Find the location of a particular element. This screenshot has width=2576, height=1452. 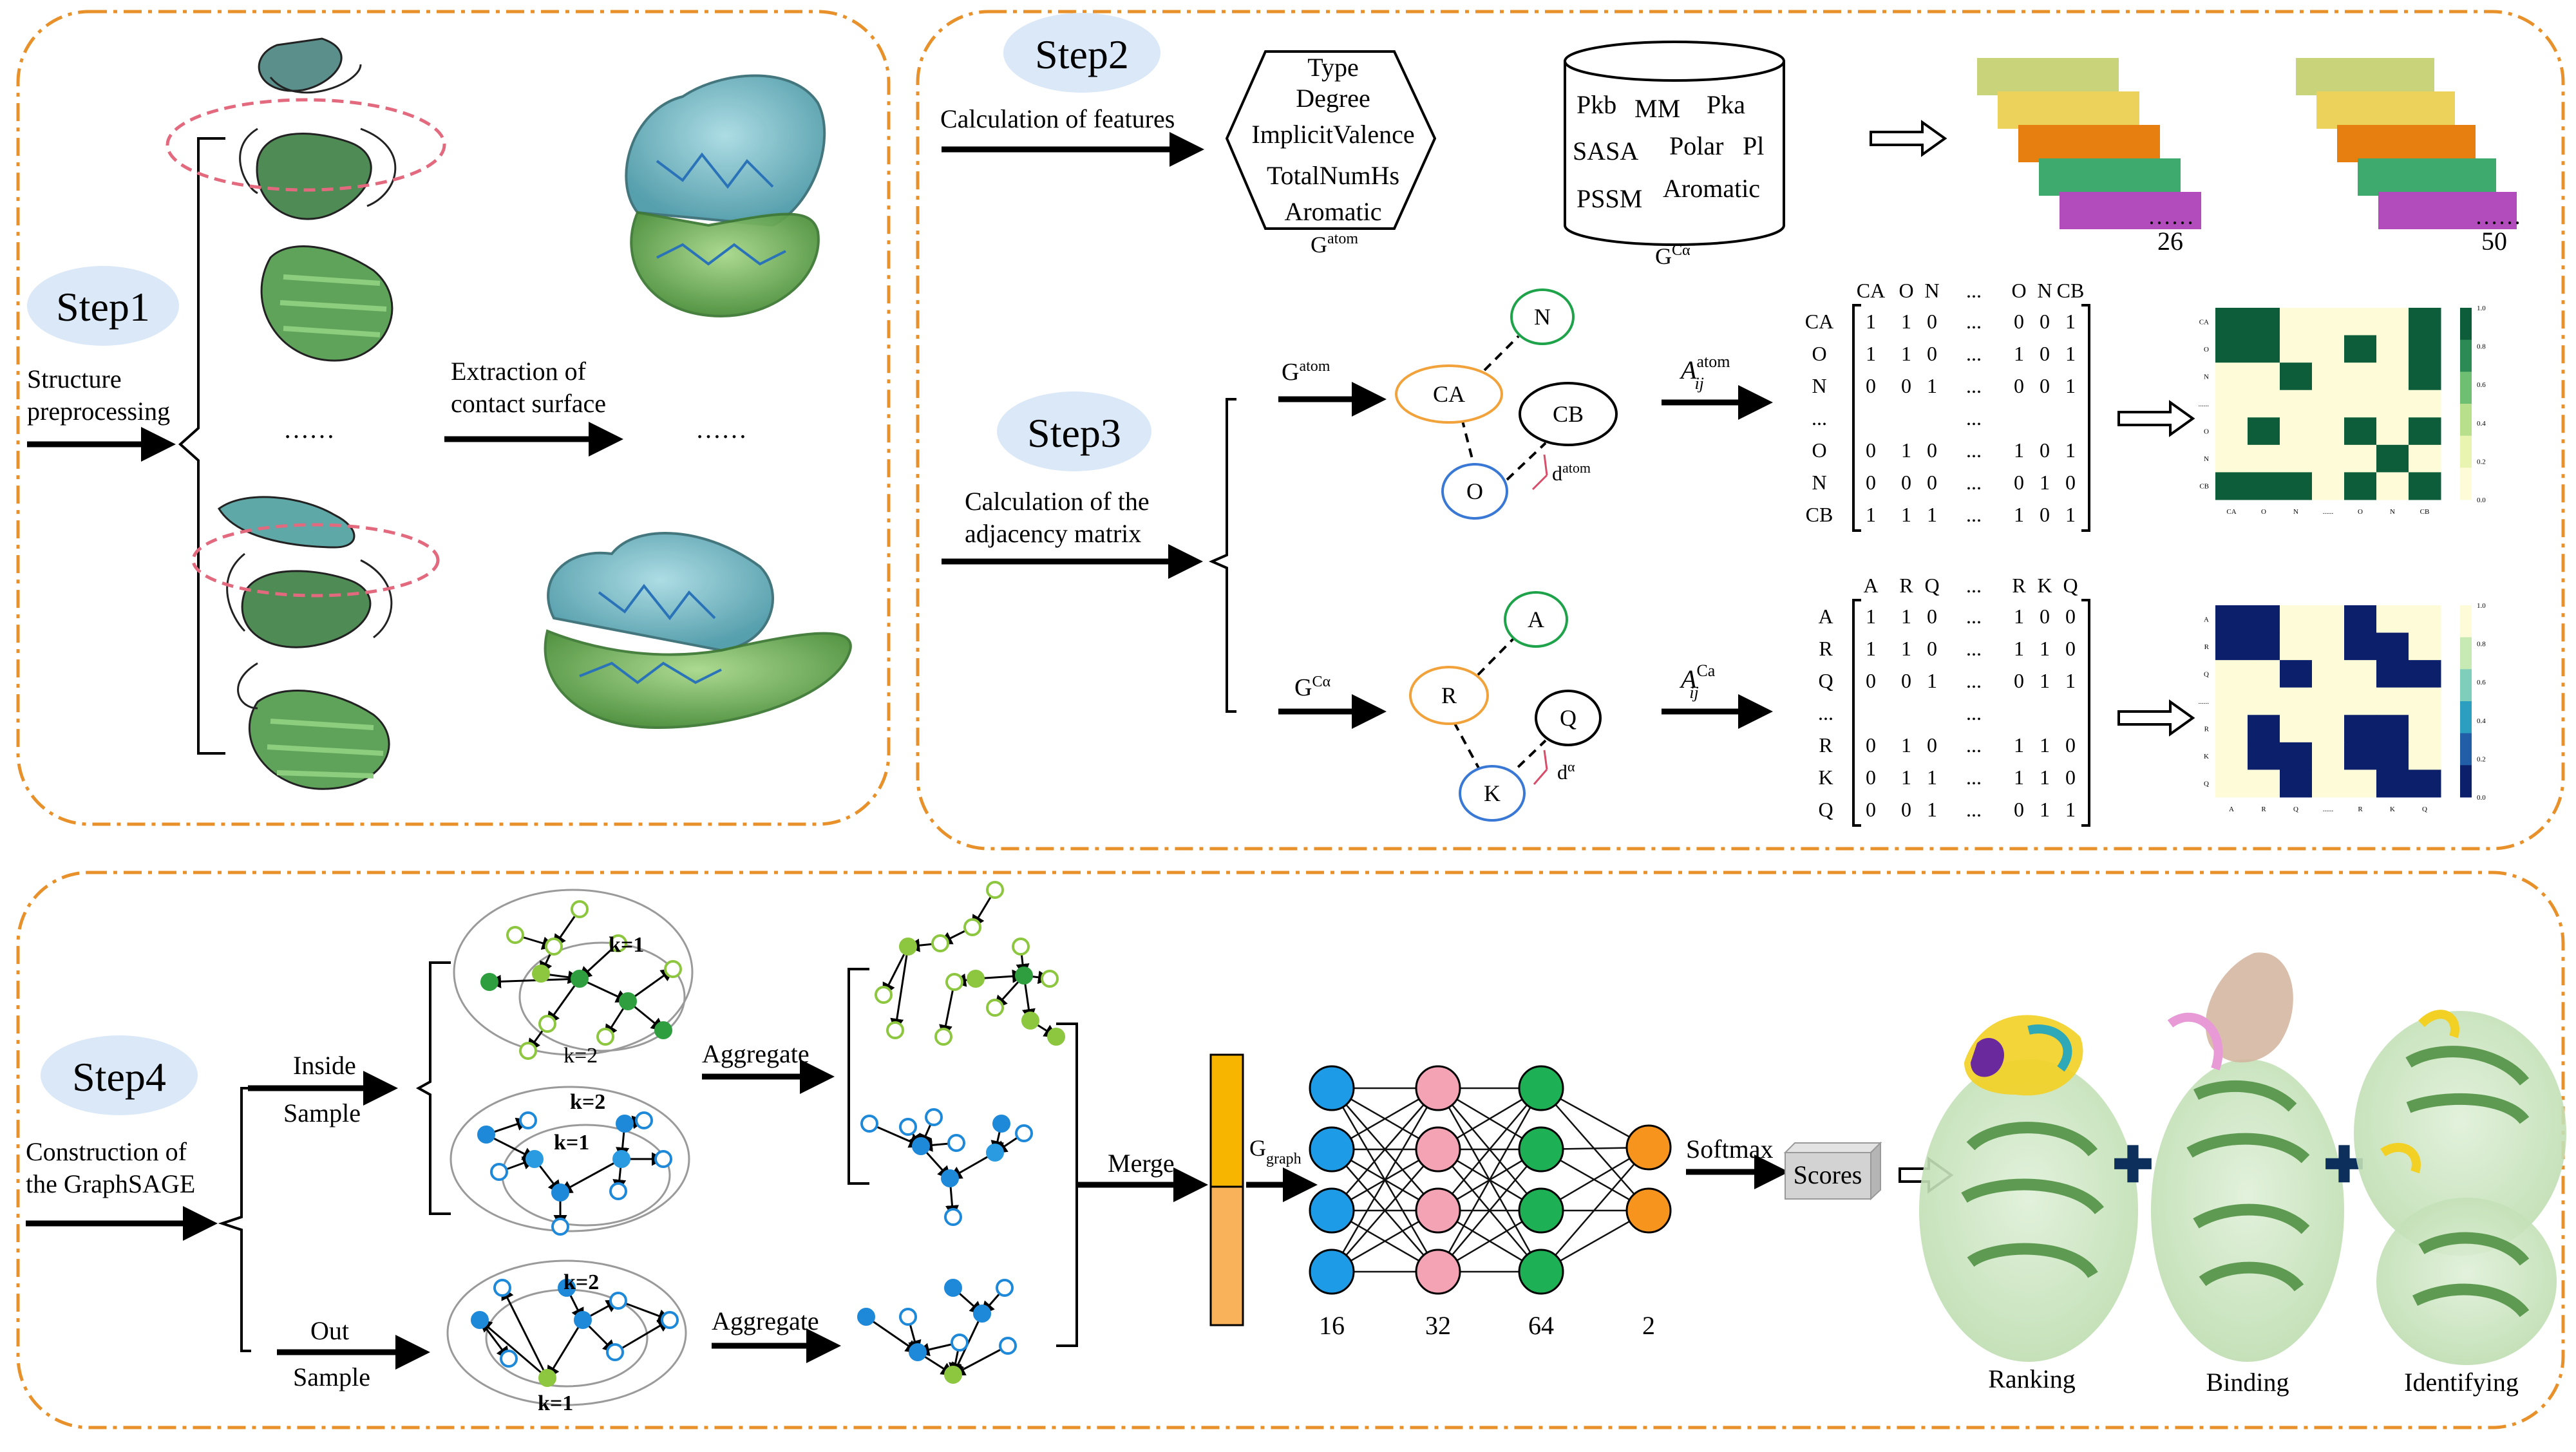

matrix-ca-row-header: R is located at coordinates (1826, 745).